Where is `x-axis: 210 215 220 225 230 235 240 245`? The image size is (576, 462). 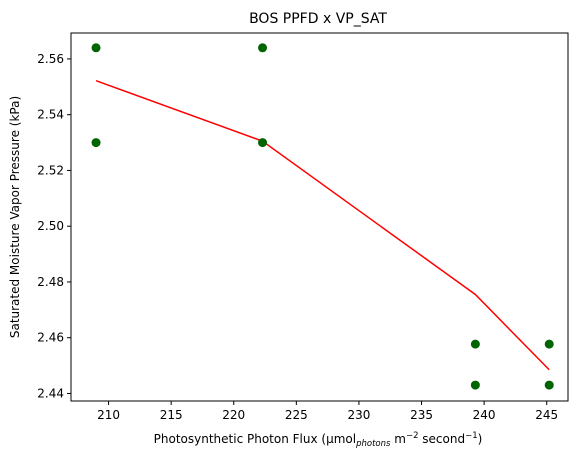 x-axis: 210 215 220 225 230 235 240 245 is located at coordinates (327, 411).